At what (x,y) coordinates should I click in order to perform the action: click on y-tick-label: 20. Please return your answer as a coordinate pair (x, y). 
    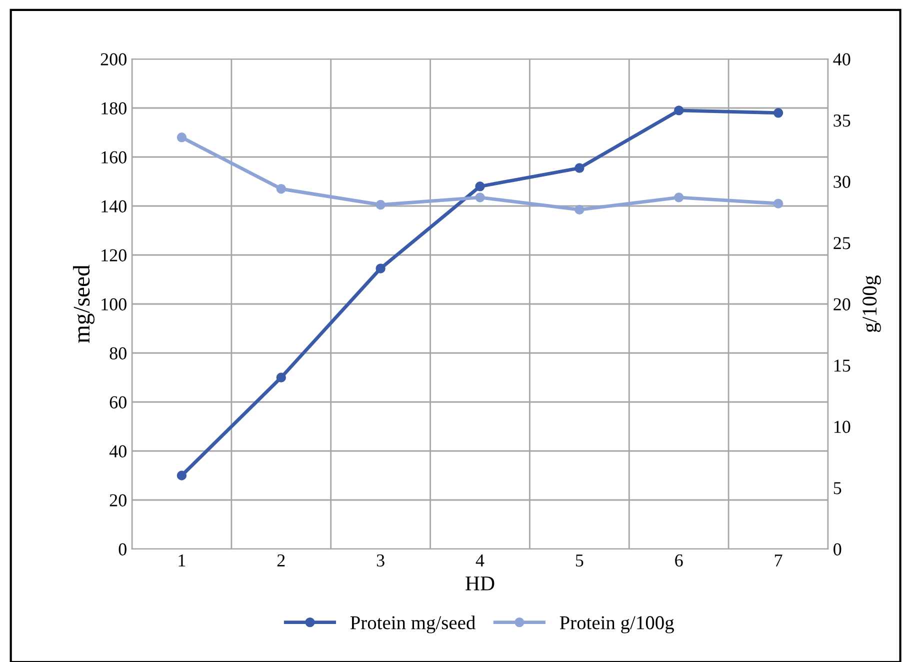
    Looking at the image, I should click on (118, 500).